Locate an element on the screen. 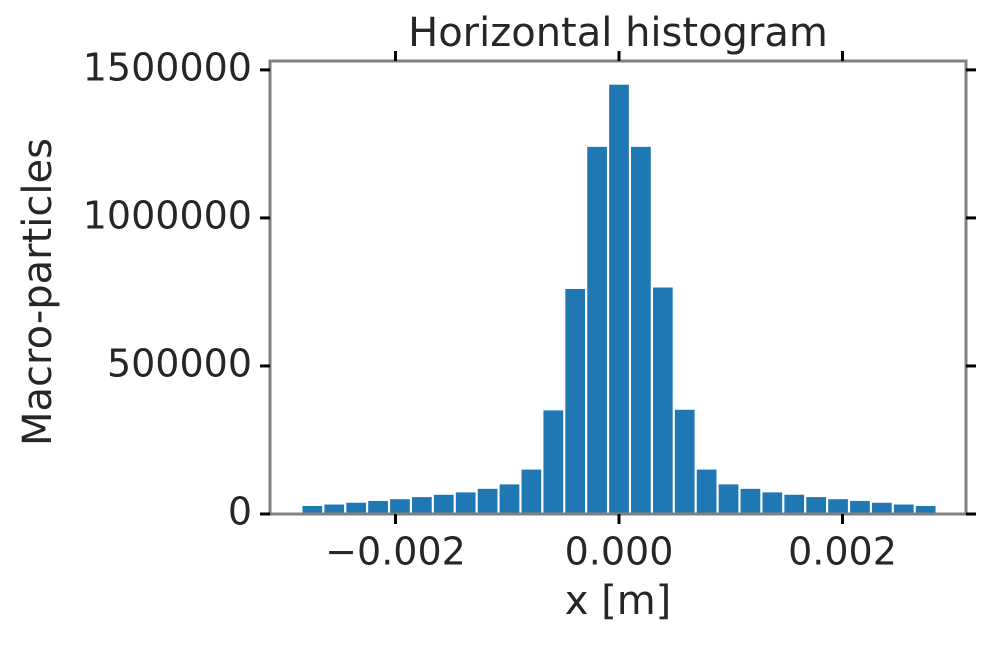 This screenshot has width=994, height=645. y-tick-label: 500000 is located at coordinates (179, 363).